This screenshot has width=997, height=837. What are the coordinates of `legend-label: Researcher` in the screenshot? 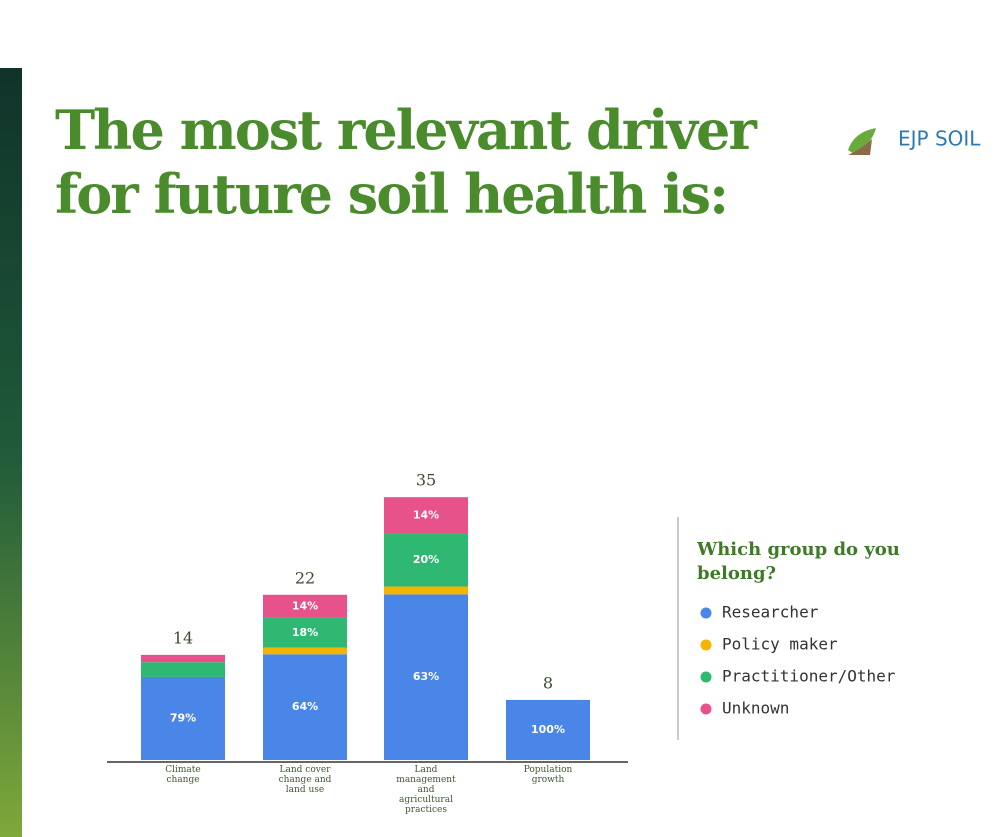 It's located at (770, 612).